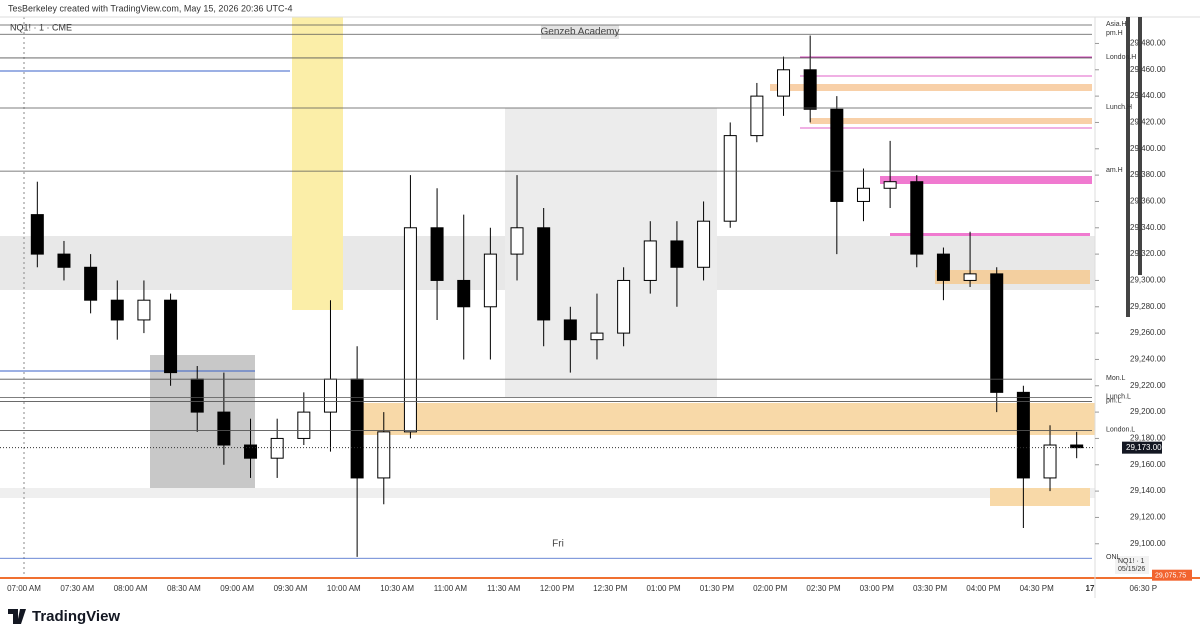  Describe the element at coordinates (1148, 385) in the screenshot. I see `y-tick-label: 29,220.00` at that location.